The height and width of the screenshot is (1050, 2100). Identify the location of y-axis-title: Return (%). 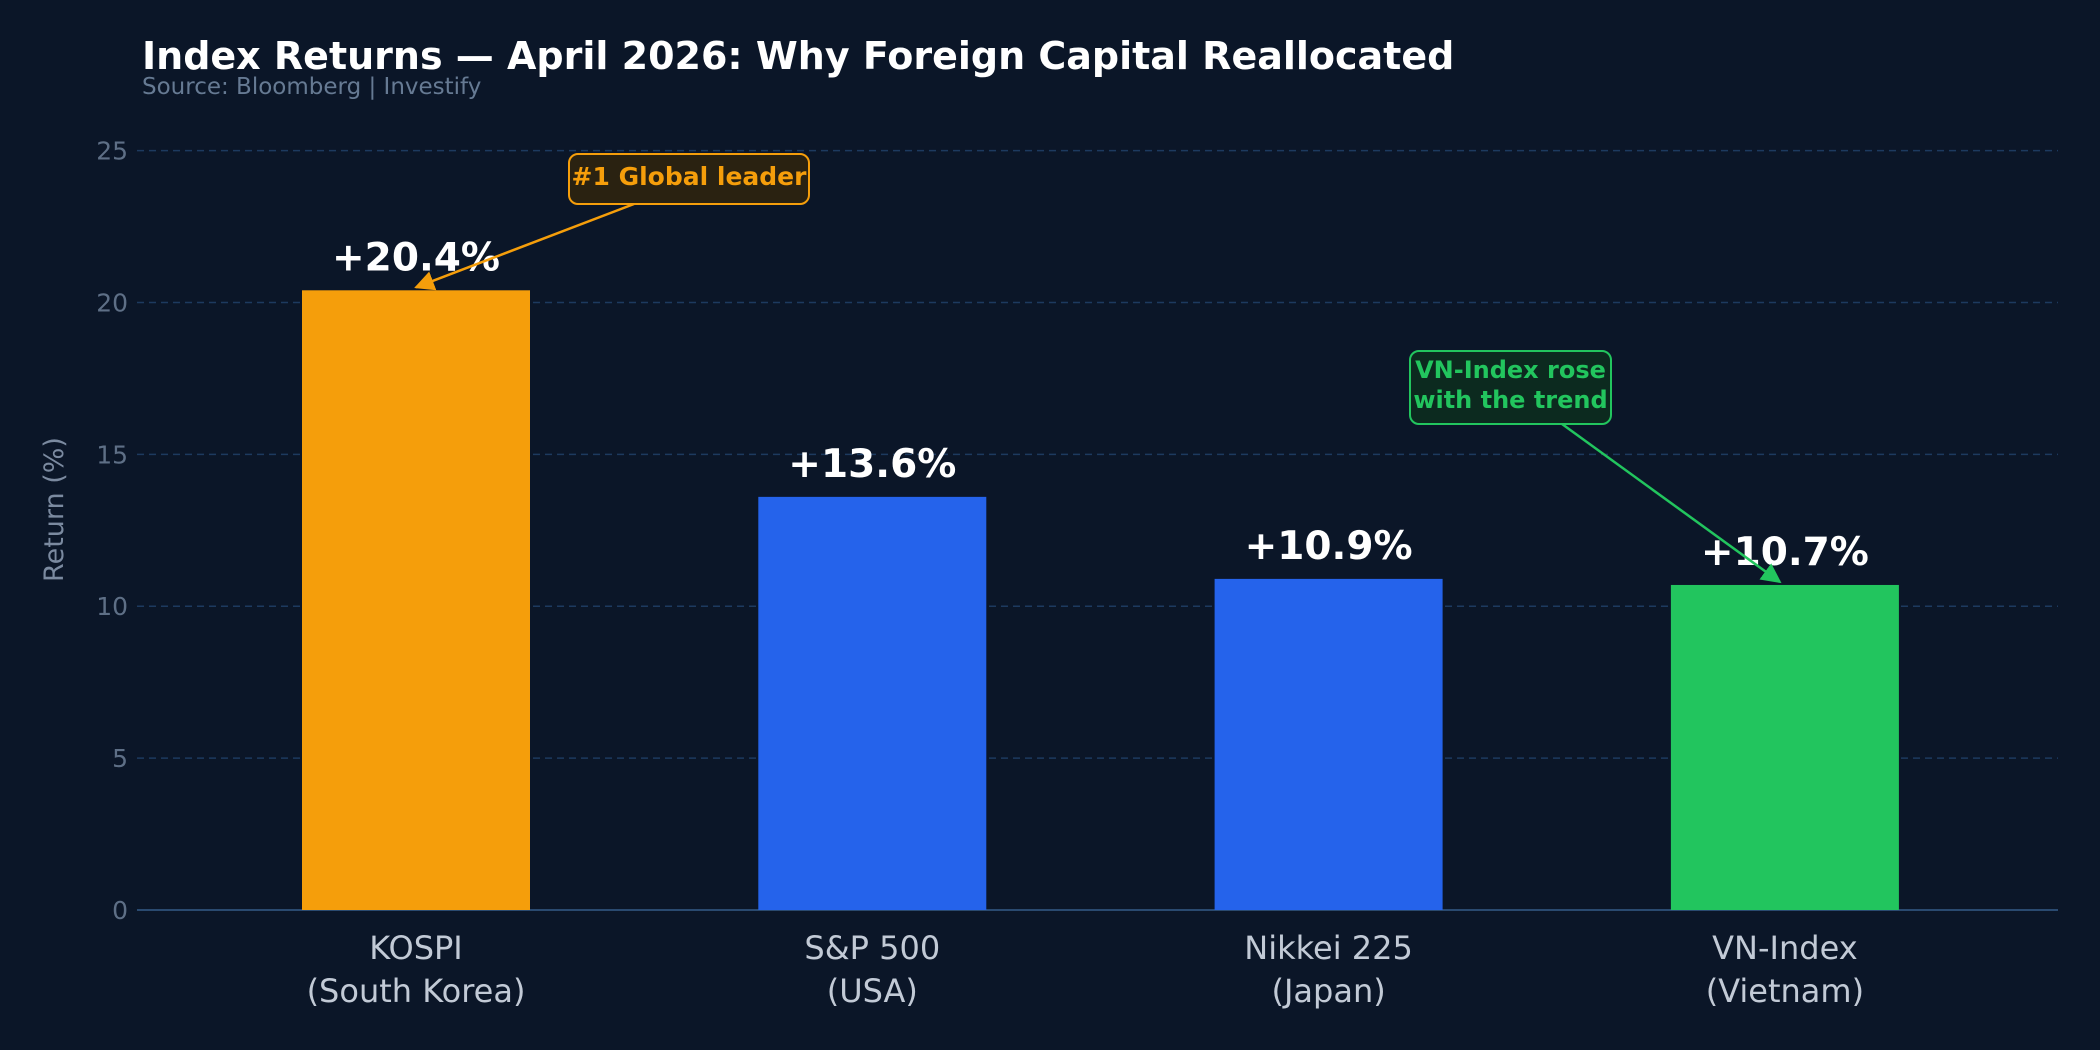
(54, 509).